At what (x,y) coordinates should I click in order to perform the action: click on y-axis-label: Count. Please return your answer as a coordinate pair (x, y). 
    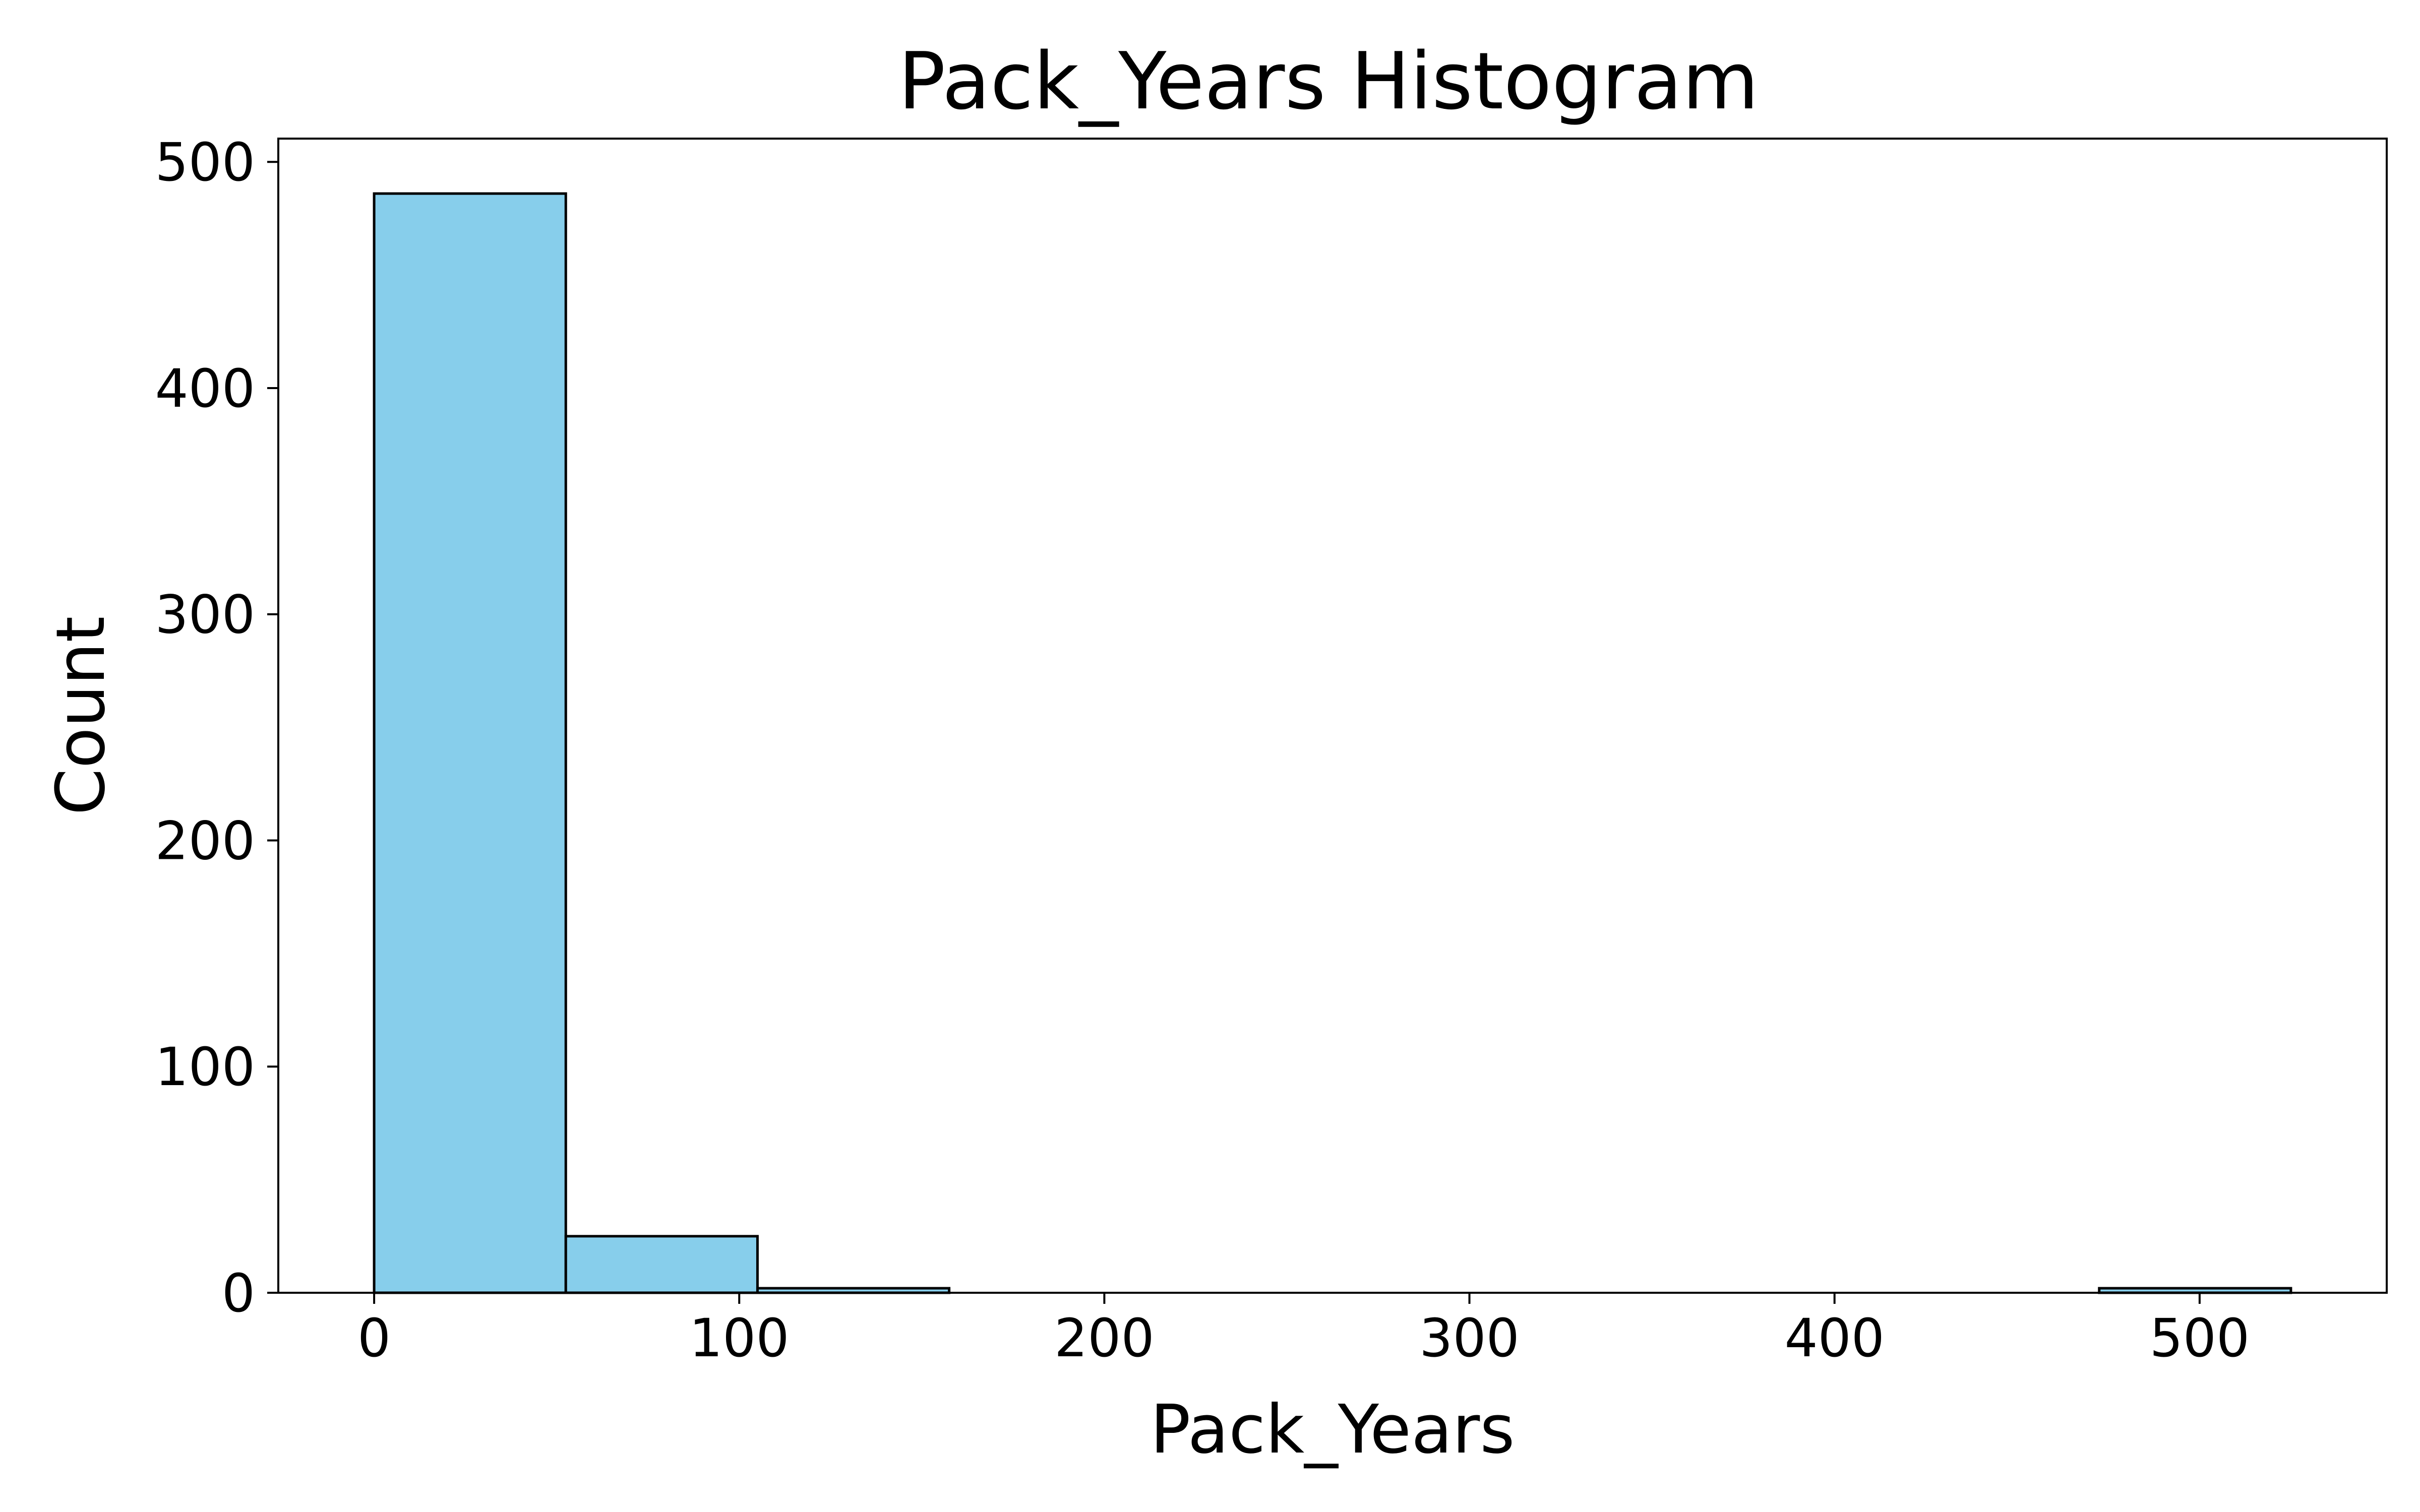
    Looking at the image, I should click on (81, 715).